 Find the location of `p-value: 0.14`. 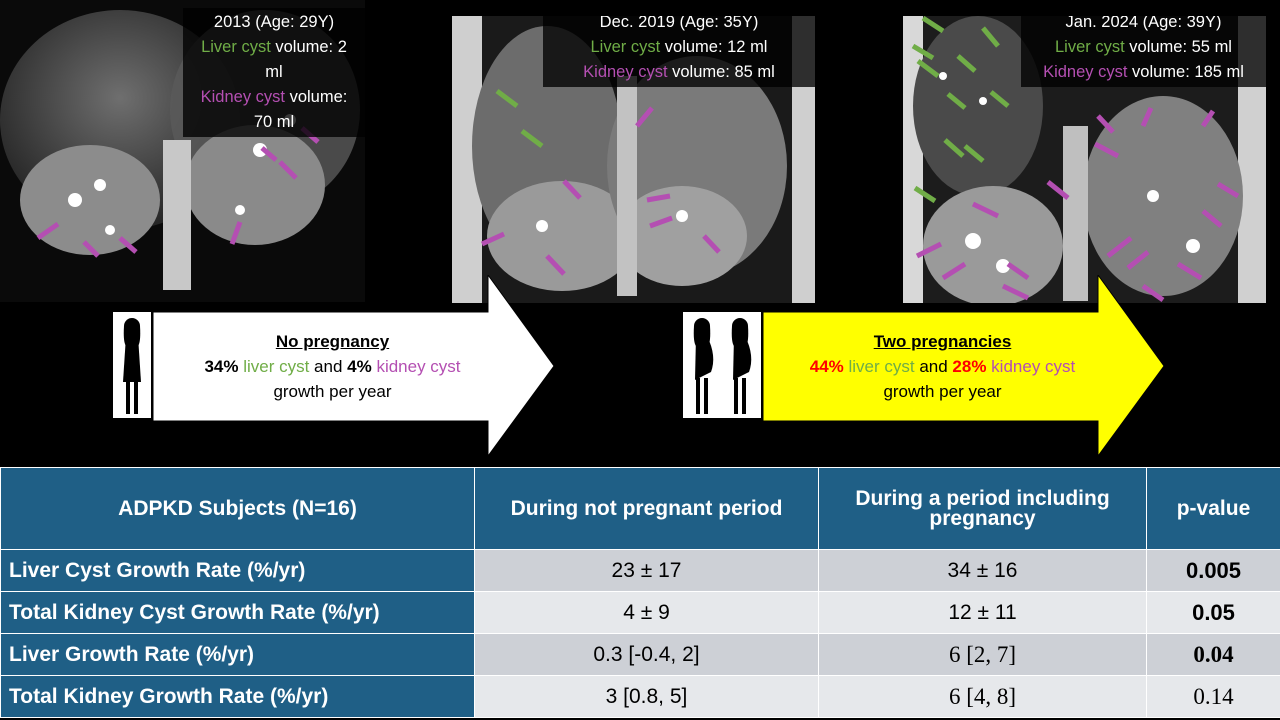

p-value: 0.14 is located at coordinates (1213, 696).